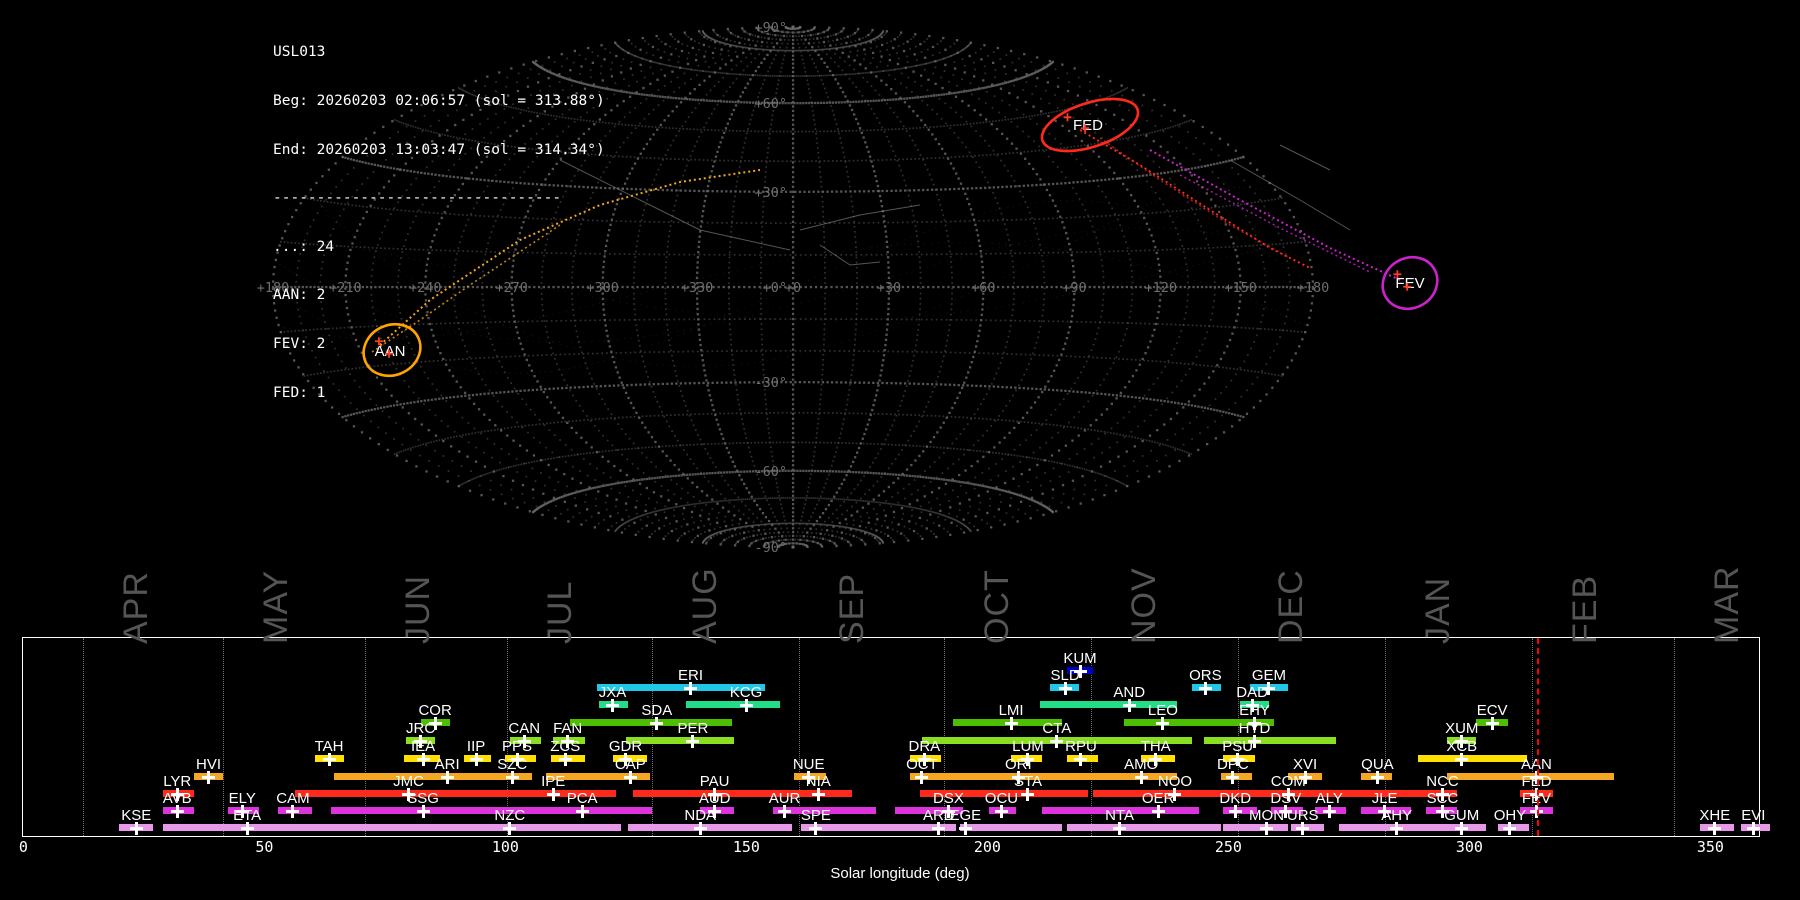 The image size is (1800, 900). Describe the element at coordinates (505, 847) in the screenshot. I see `x-tick-100: 100` at that location.